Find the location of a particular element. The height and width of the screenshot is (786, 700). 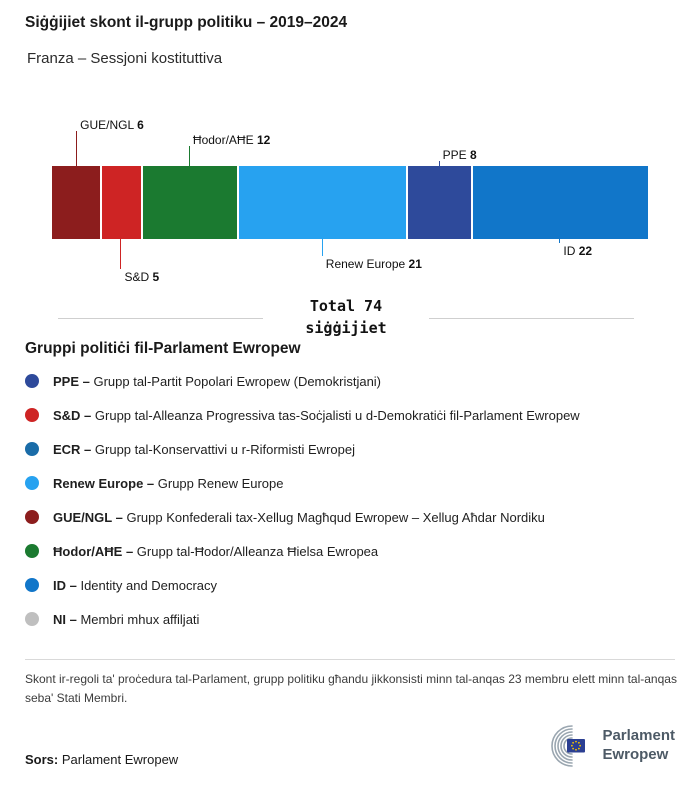

eu-flag is located at coordinates (576, 746).